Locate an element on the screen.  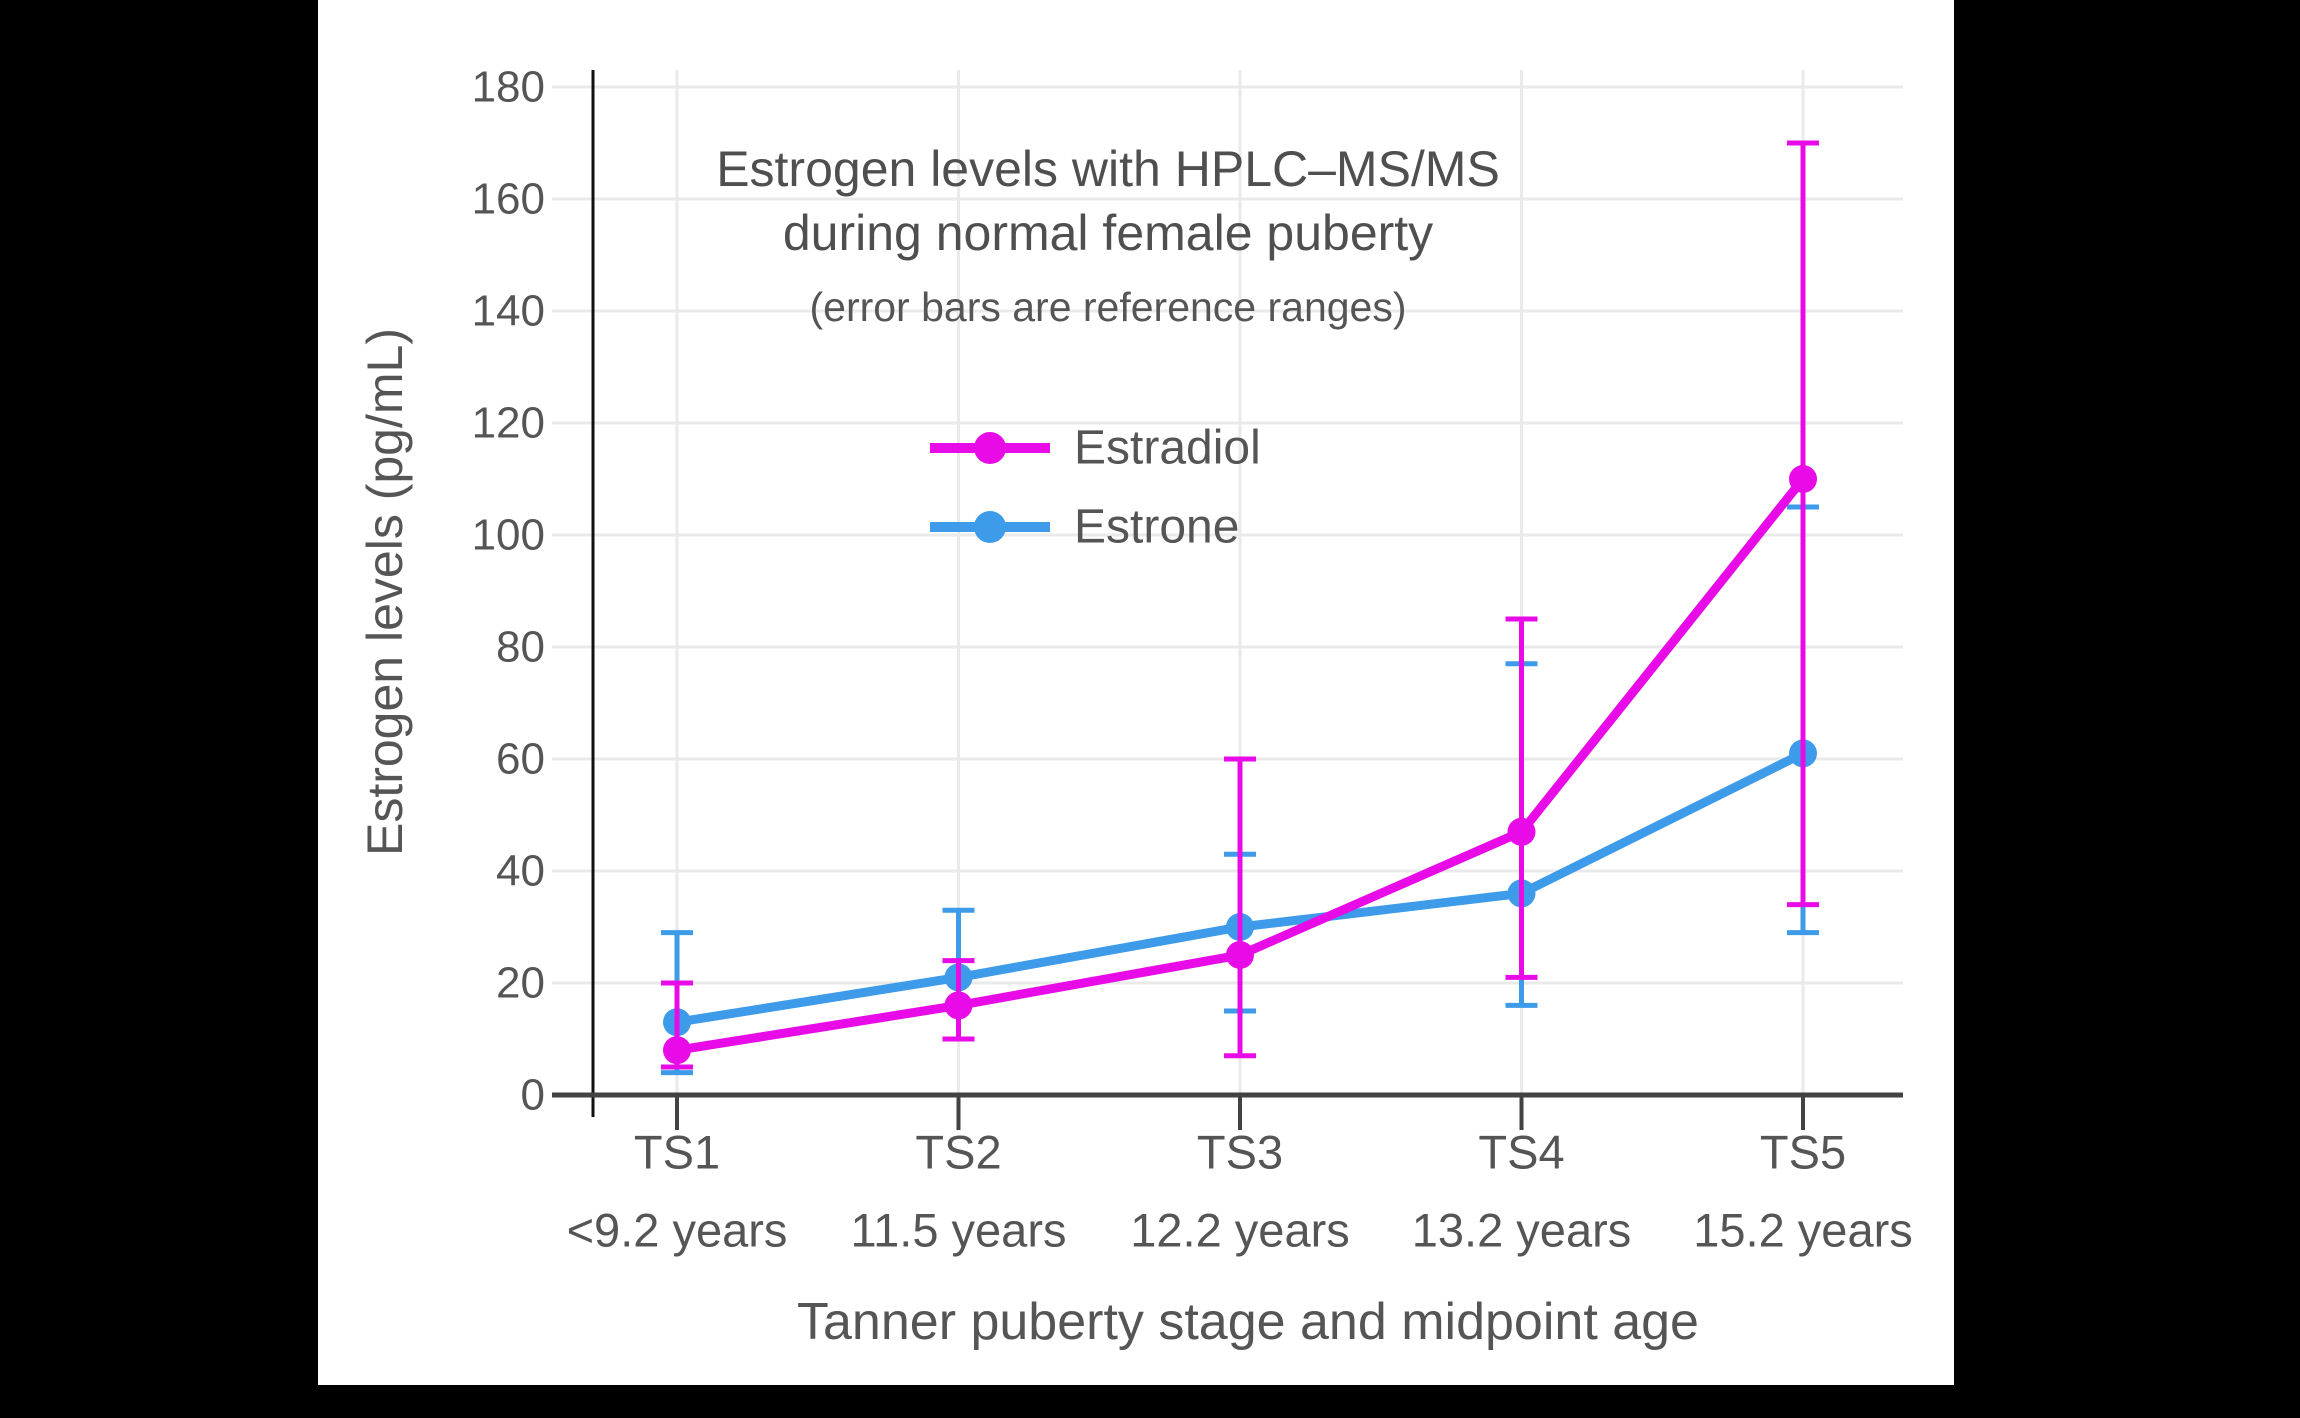
y-tick-label: 160 is located at coordinates (508, 199).